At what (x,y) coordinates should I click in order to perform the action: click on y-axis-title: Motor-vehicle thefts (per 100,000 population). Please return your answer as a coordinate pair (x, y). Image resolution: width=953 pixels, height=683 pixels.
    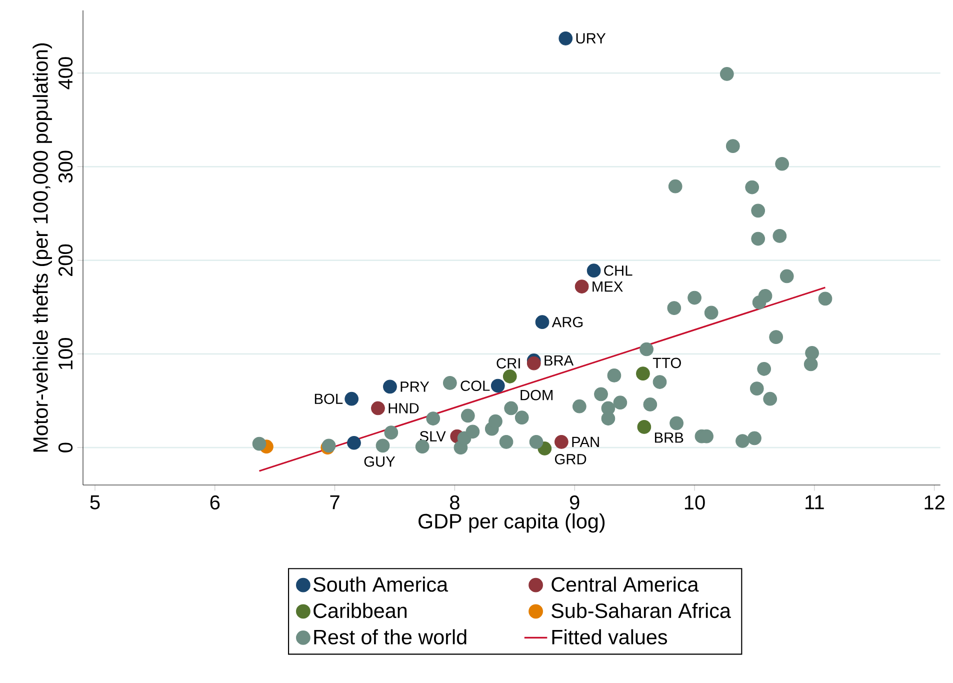
    Looking at the image, I should click on (42, 247).